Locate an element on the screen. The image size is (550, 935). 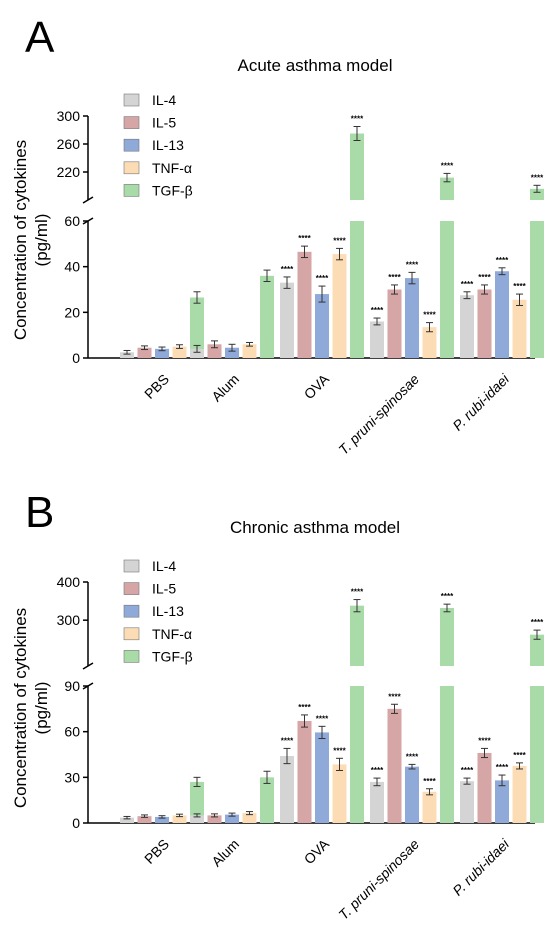
axis-break-mark is located at coordinates (88, 200).